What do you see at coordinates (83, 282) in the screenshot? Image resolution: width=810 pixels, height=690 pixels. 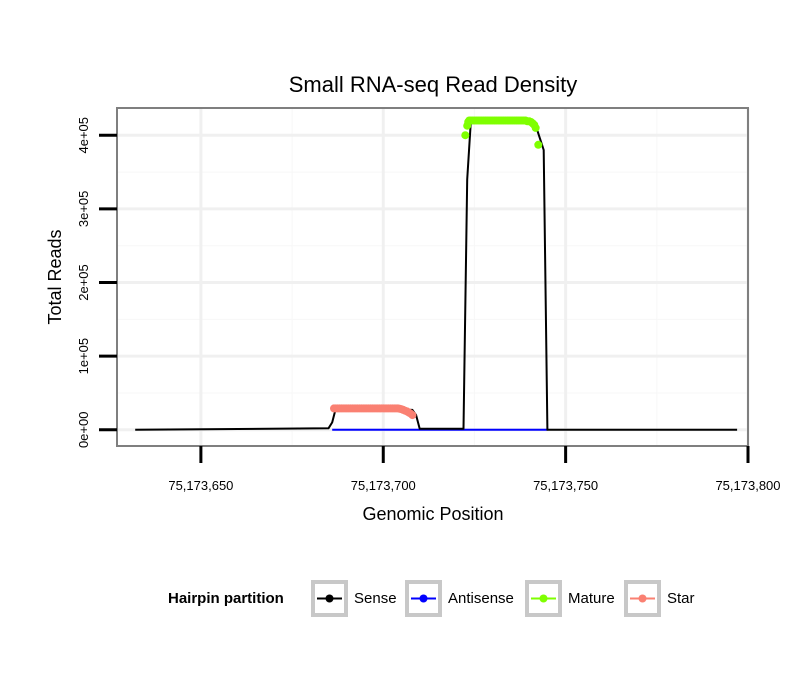 I see `y-tick-label: 2e+05` at bounding box center [83, 282].